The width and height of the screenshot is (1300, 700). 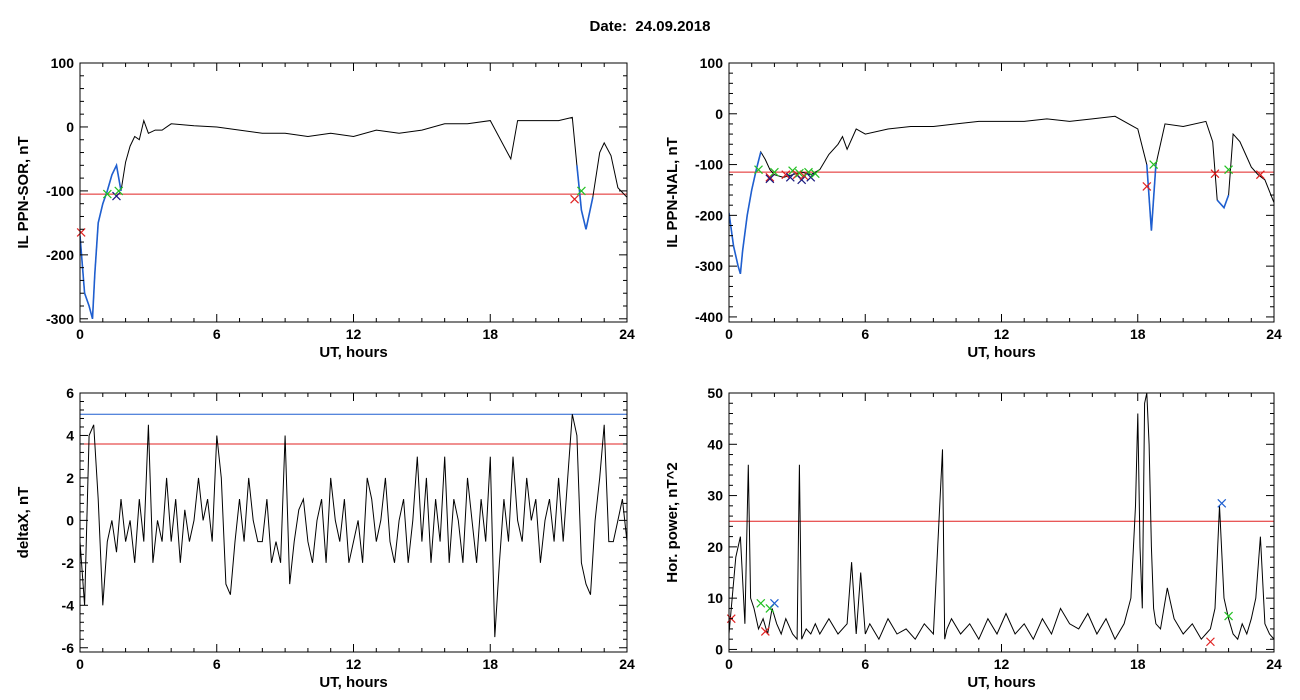 What do you see at coordinates (68, 605) in the screenshot?
I see `y-tick-label: -4` at bounding box center [68, 605].